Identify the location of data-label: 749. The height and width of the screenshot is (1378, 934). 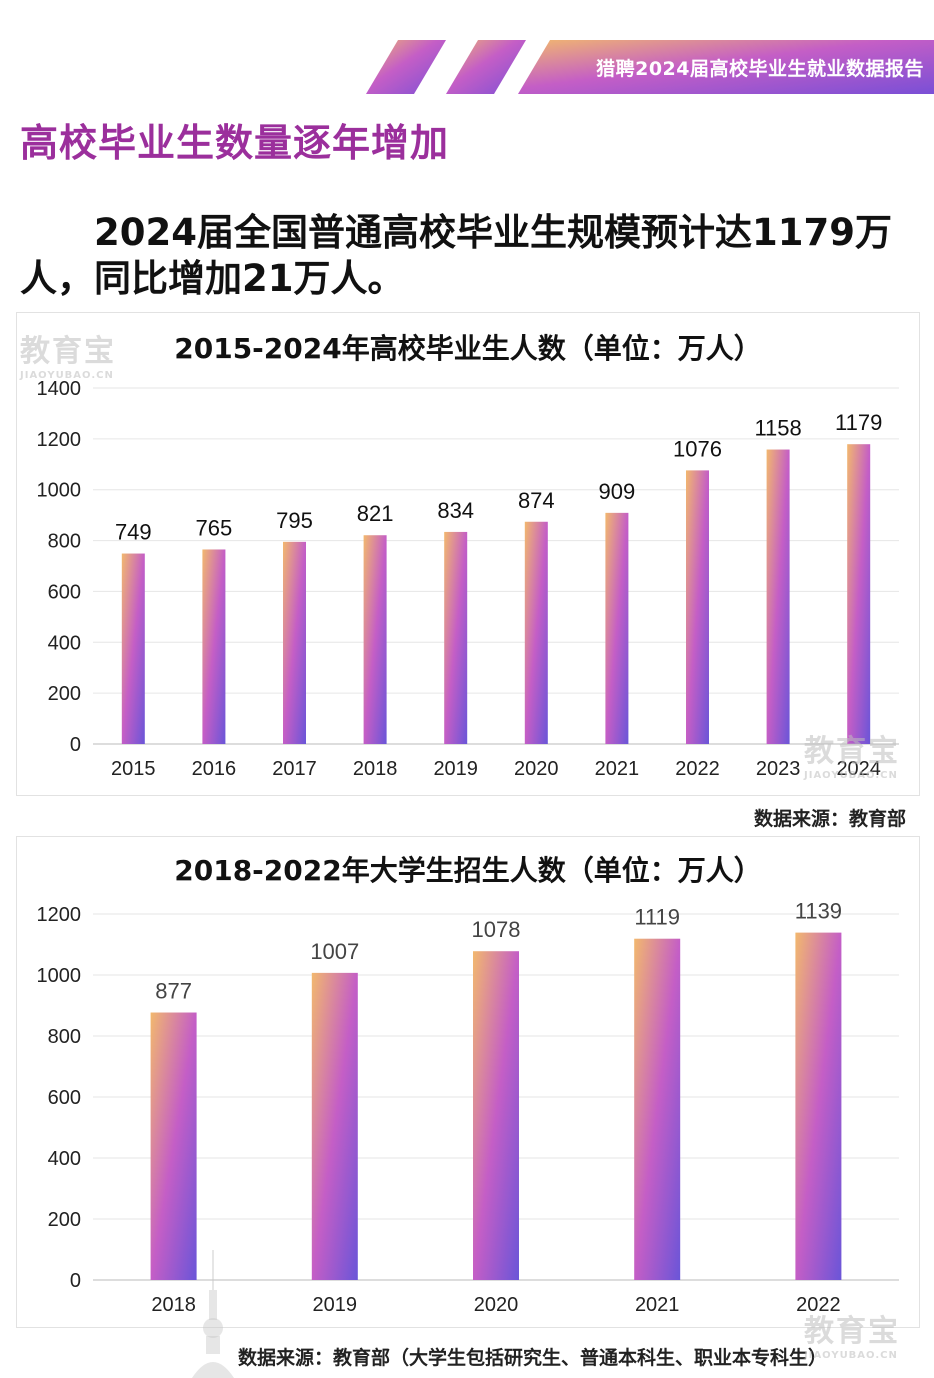
(133, 532).